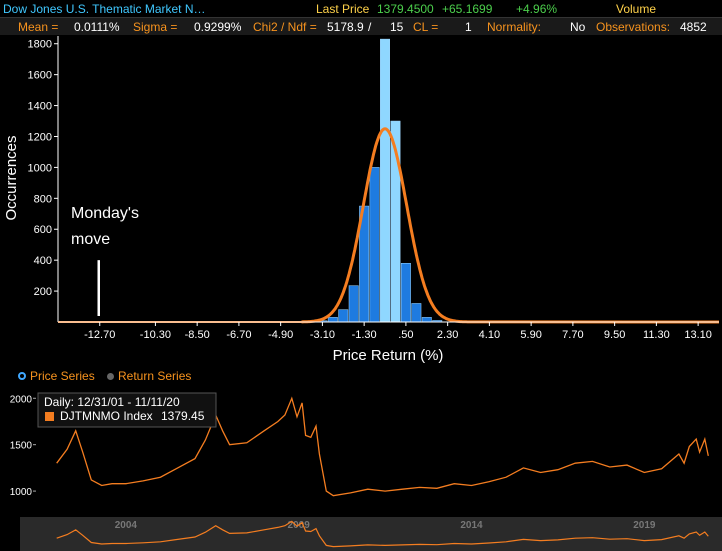  I want to click on series-legend-name: DJTMNMO Index, so click(106, 416).